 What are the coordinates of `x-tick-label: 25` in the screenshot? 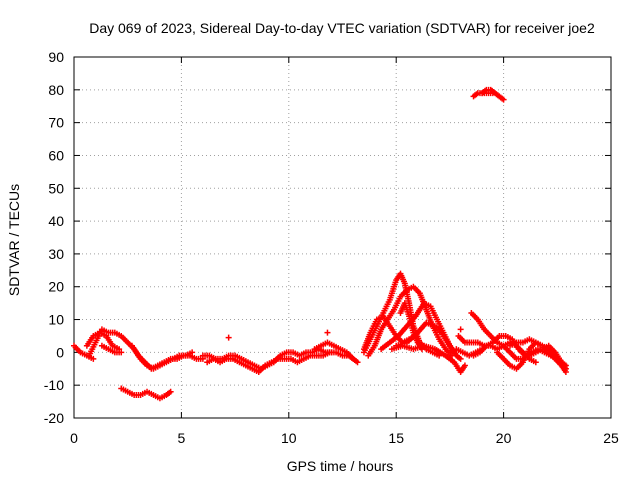 It's located at (611, 438).